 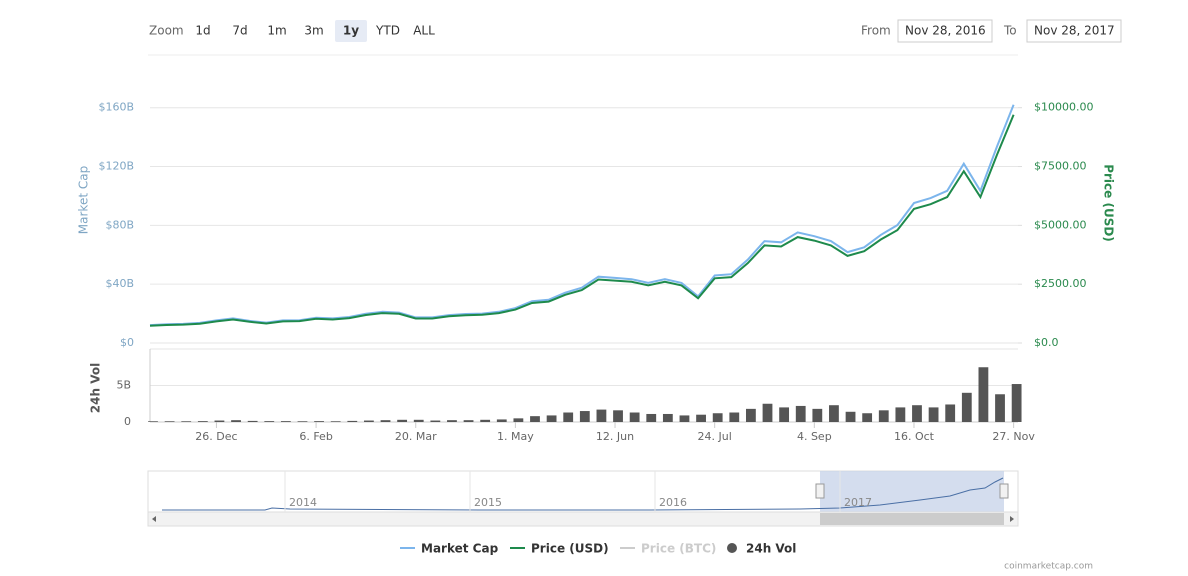 I want to click on y2-axis-title: Price (USD), so click(x=1109, y=203).